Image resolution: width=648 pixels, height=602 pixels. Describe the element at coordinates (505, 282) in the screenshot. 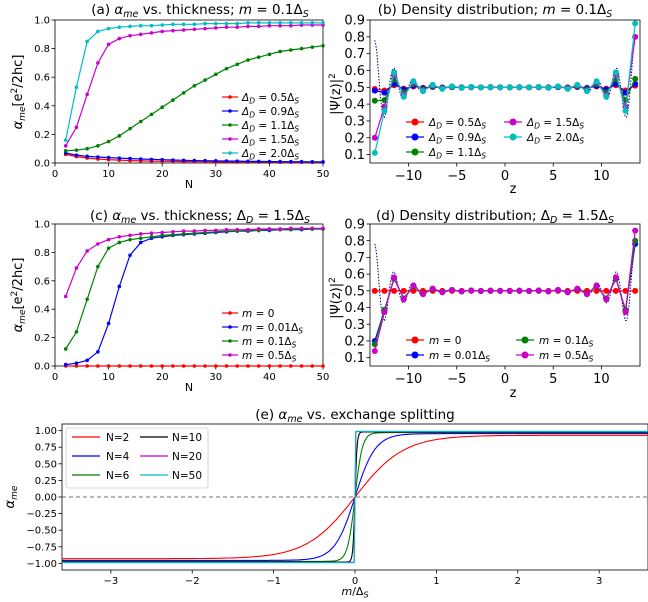

I see `envelope-dotted-d` at that location.